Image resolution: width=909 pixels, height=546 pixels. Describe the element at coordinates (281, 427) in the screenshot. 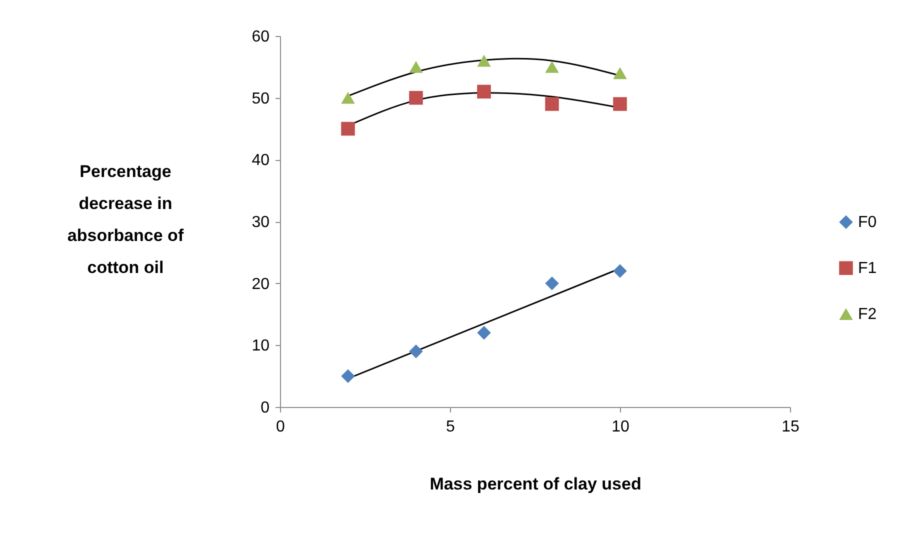

I see `x-tick-label: 0` at that location.